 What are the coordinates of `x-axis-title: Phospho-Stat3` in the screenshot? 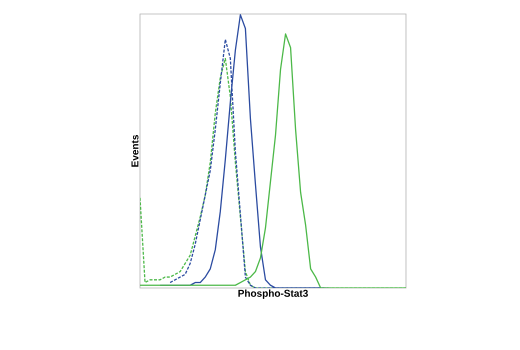 It's located at (273, 294).